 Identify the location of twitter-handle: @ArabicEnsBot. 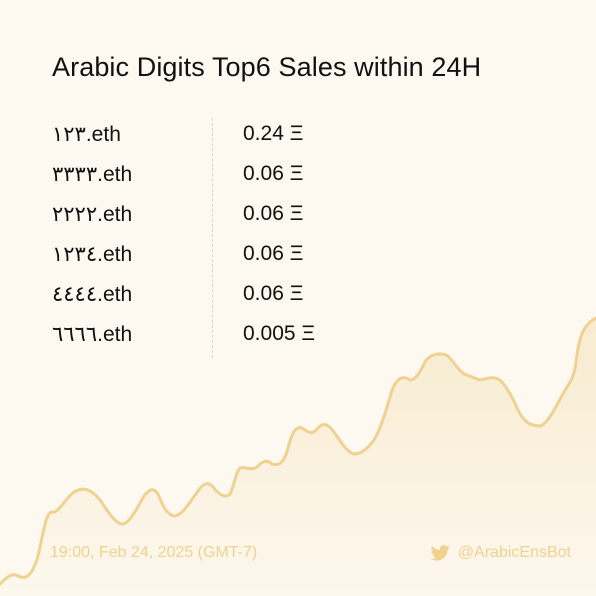
(514, 552).